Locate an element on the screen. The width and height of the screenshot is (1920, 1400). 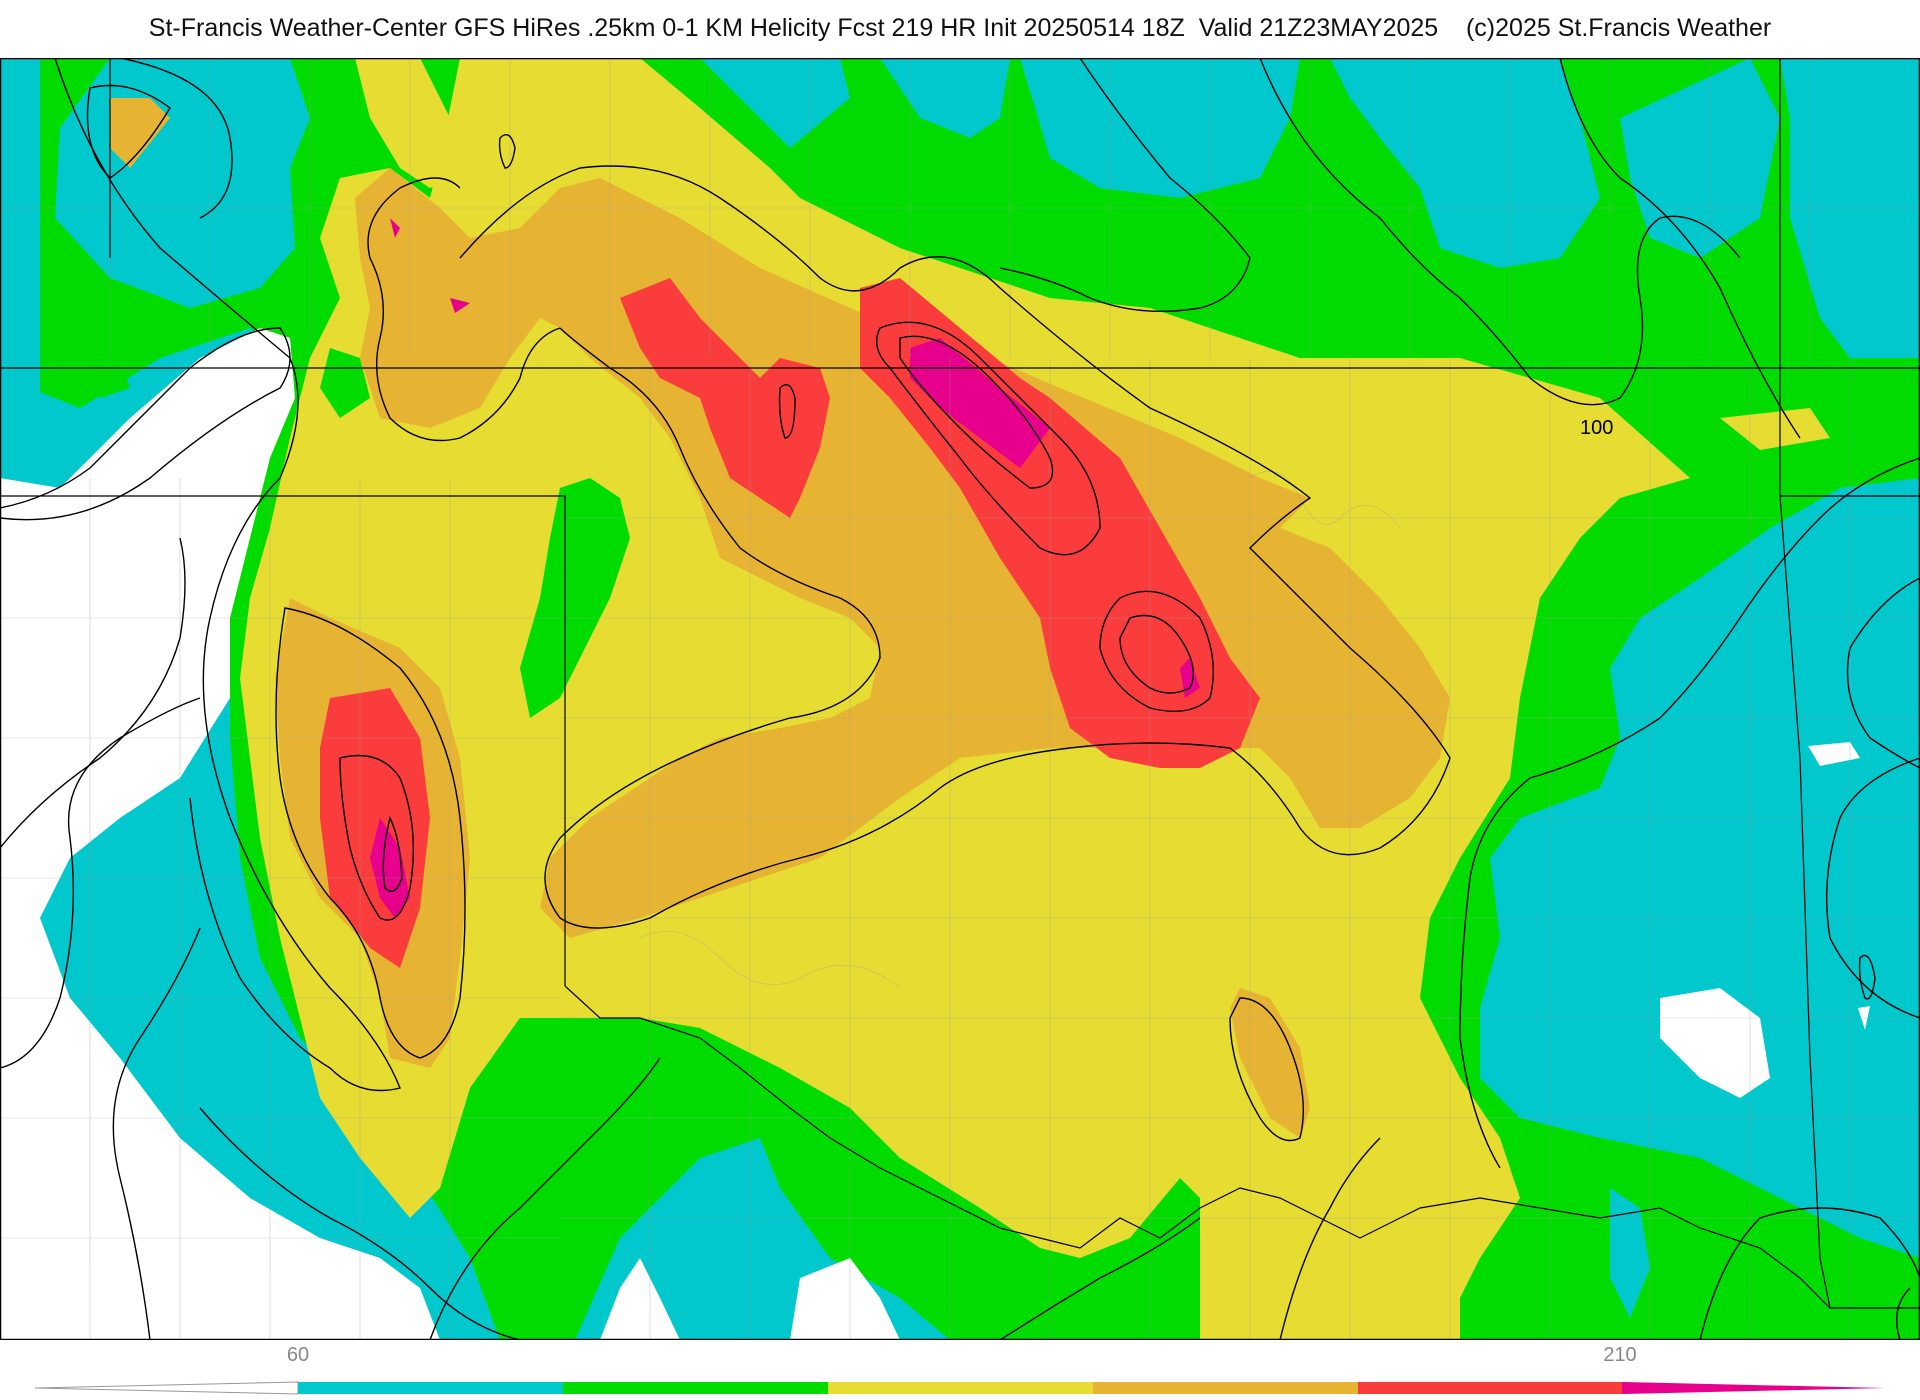
color-bar is located at coordinates (959, 1388).